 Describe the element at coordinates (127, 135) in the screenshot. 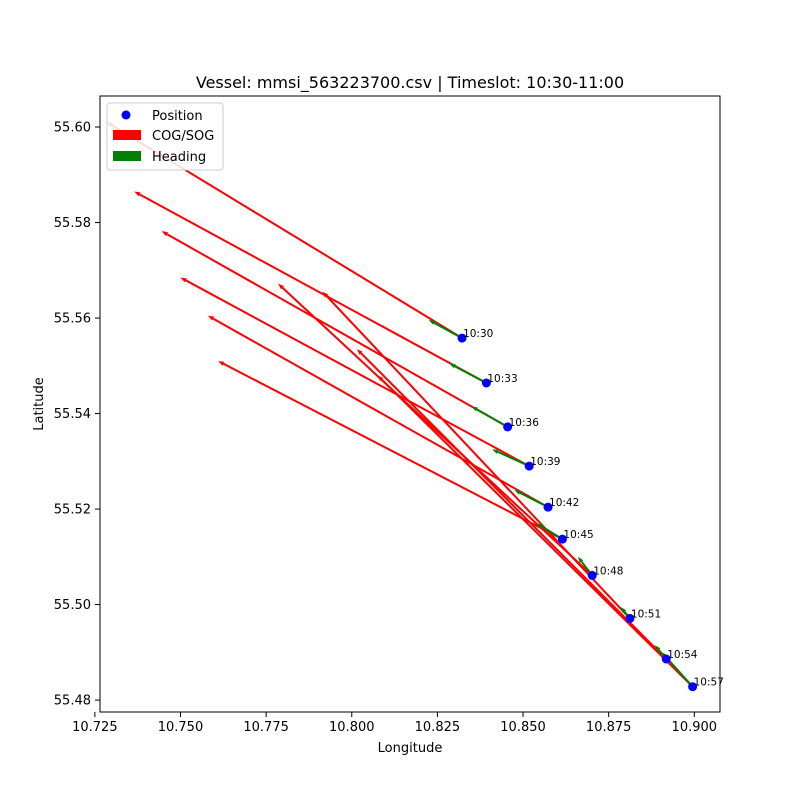

I see `legend-marker-cog` at that location.